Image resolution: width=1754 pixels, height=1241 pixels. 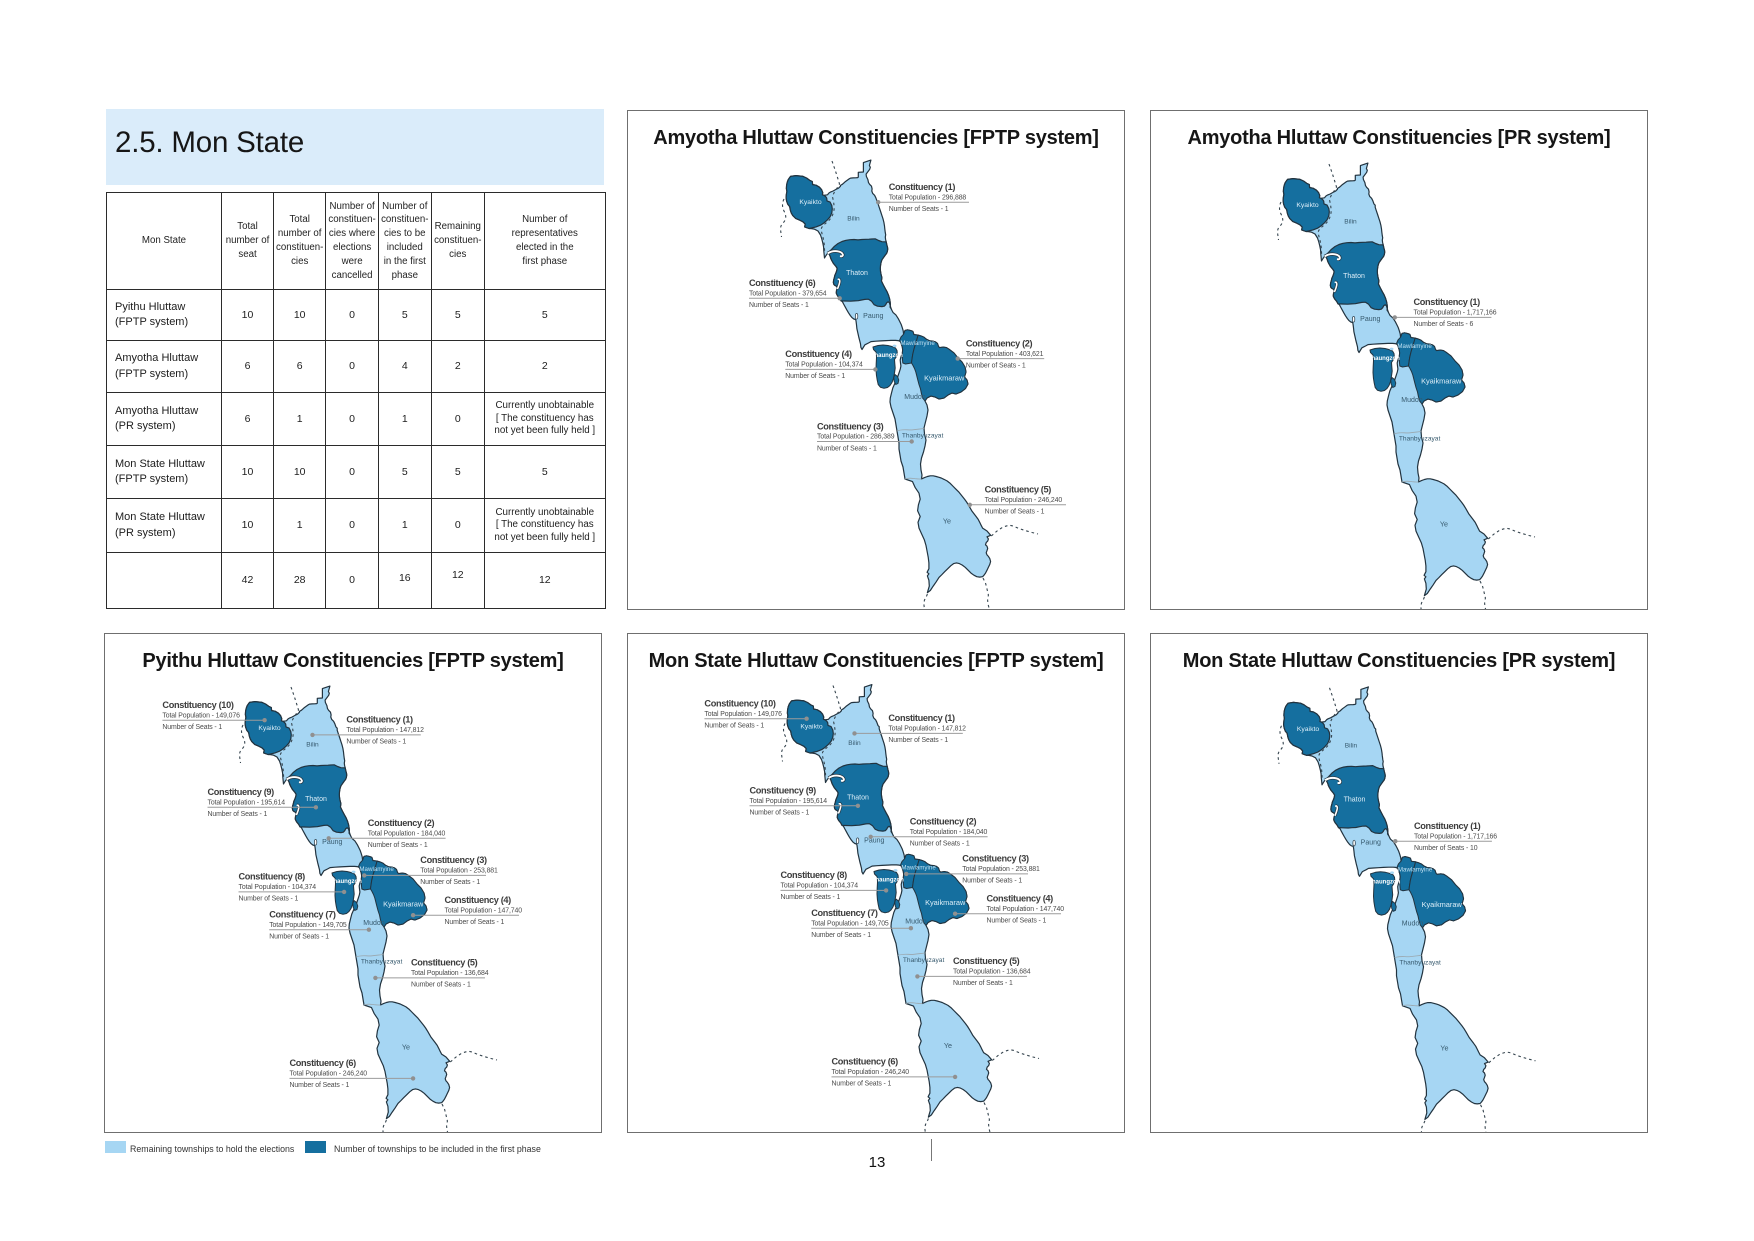 What do you see at coordinates (1444, 324) in the screenshot?
I see `svg-text: Number of Seats - 6` at bounding box center [1444, 324].